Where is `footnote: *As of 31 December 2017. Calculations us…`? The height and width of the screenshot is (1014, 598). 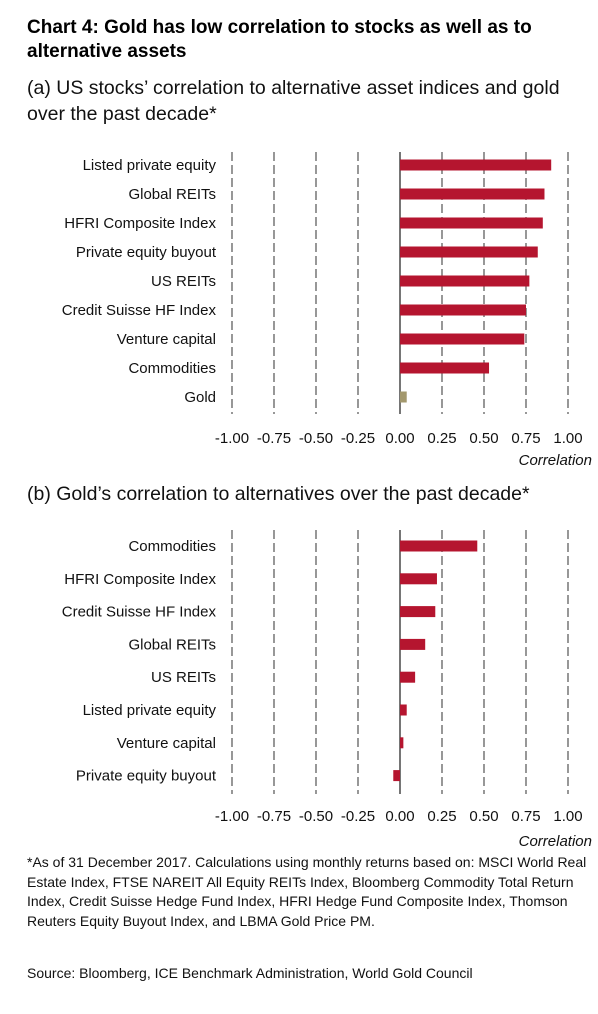
footnote: *As of 31 December 2017. Calculations us… is located at coordinates (307, 891).